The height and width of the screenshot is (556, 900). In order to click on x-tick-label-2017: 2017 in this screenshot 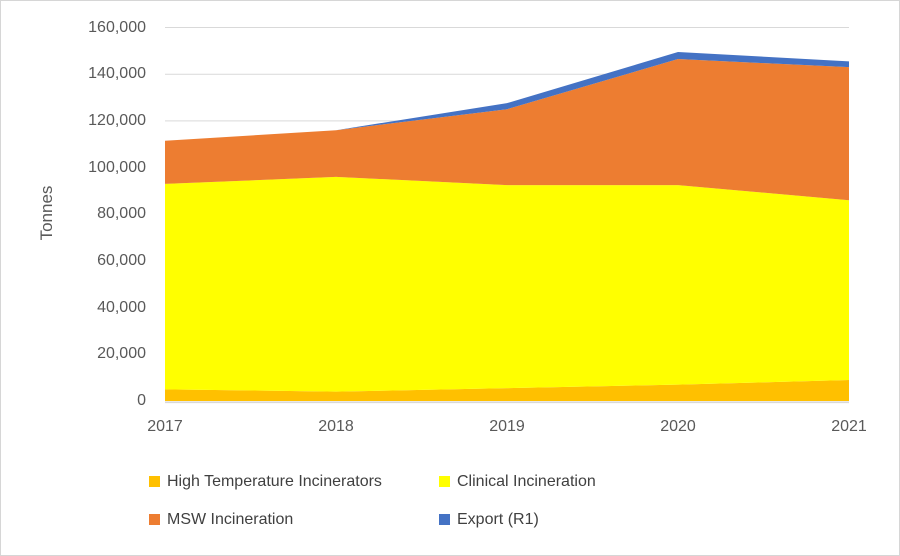, I will do `click(165, 426)`.